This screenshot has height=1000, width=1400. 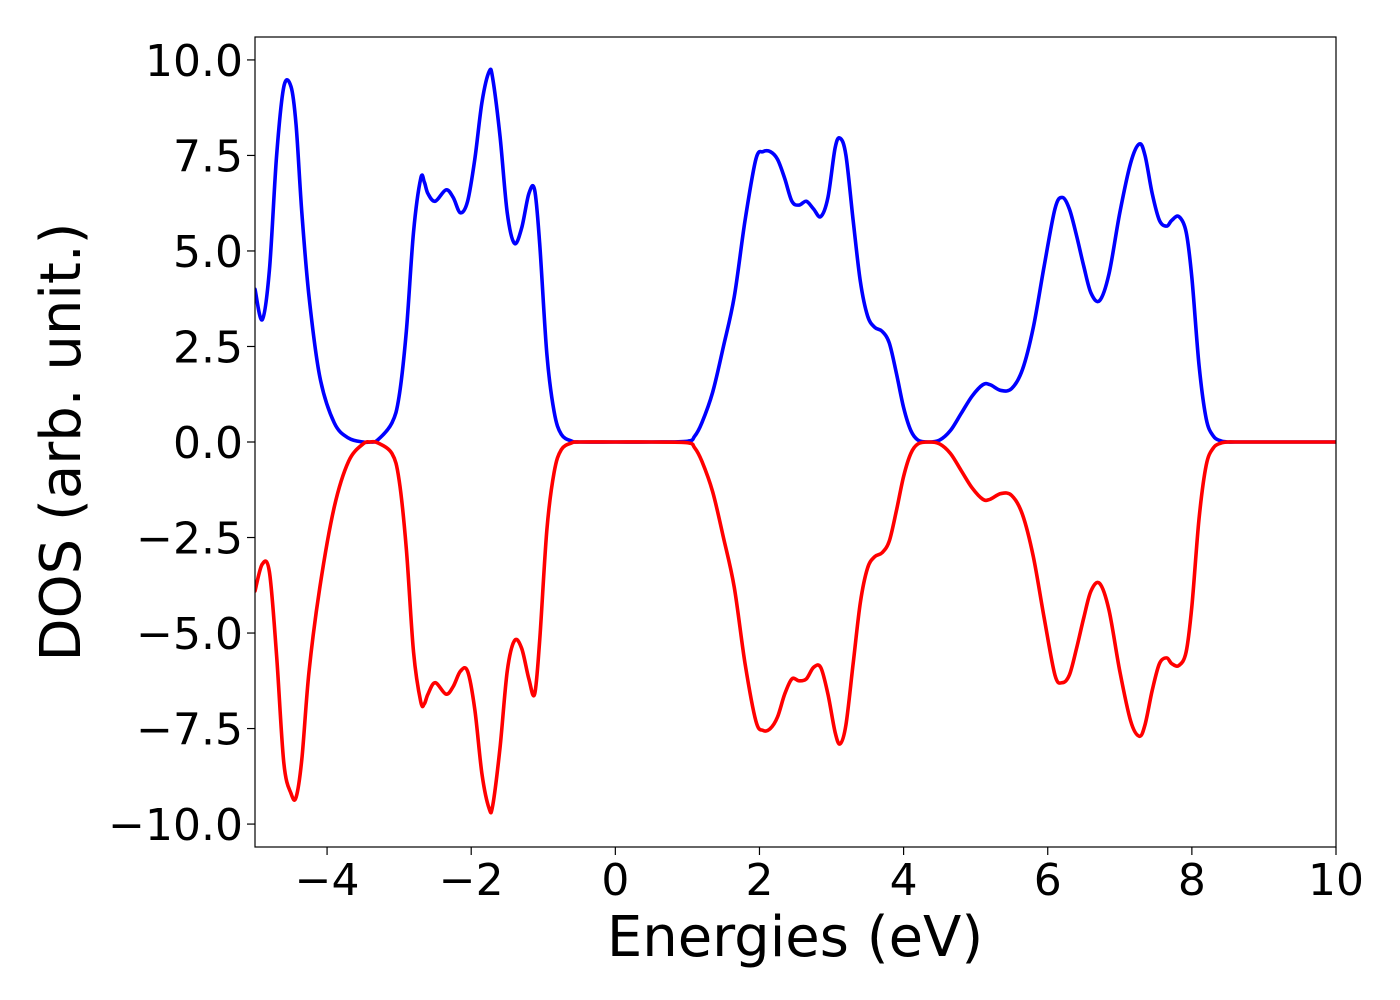 I want to click on x-tick-label: 6, so click(x=1048, y=880).